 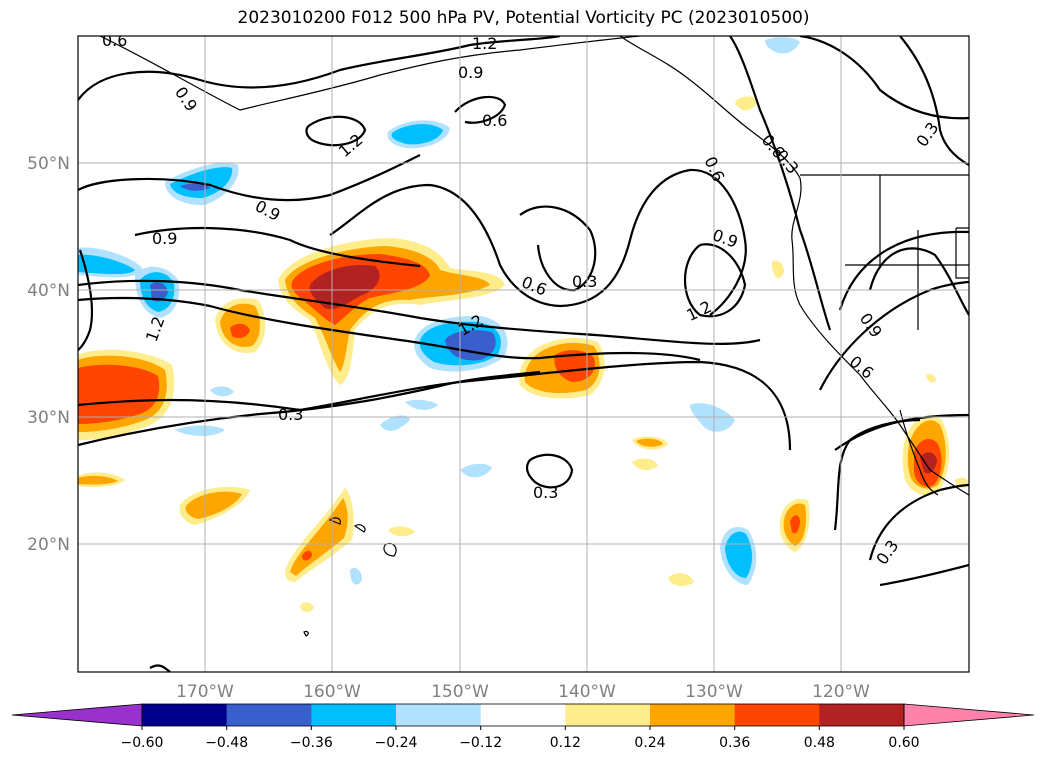 I want to click on longitude-label: 120°W, so click(x=841, y=692).